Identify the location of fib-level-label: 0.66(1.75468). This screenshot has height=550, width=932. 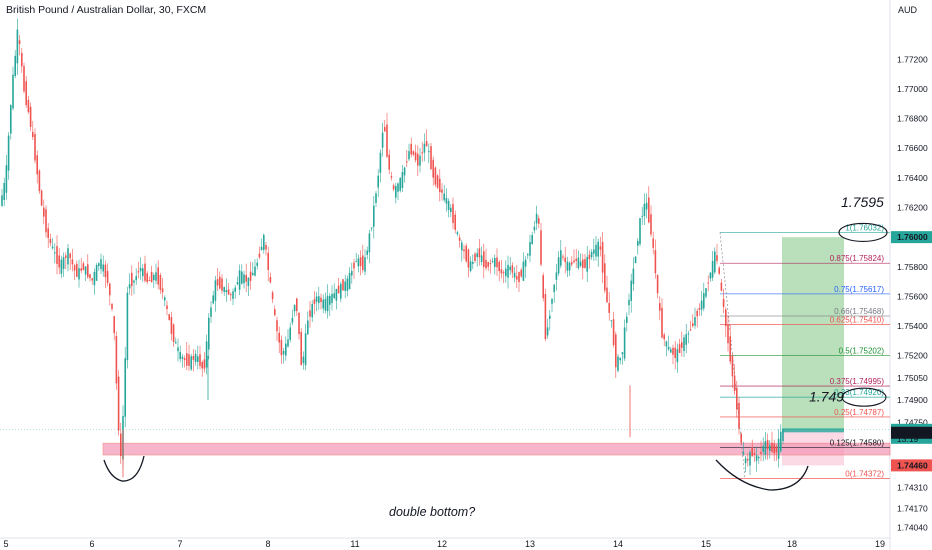
(859, 311).